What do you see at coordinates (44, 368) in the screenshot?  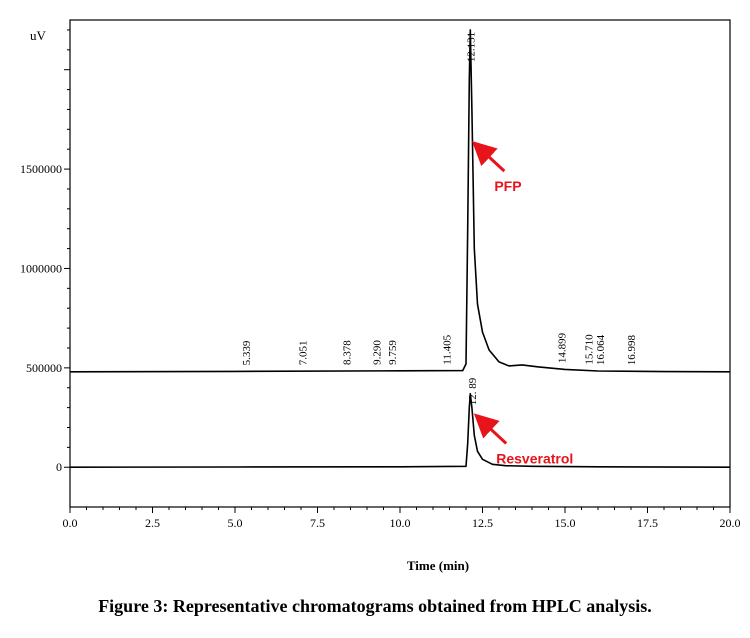 I see `y-tick-label: 500000` at bounding box center [44, 368].